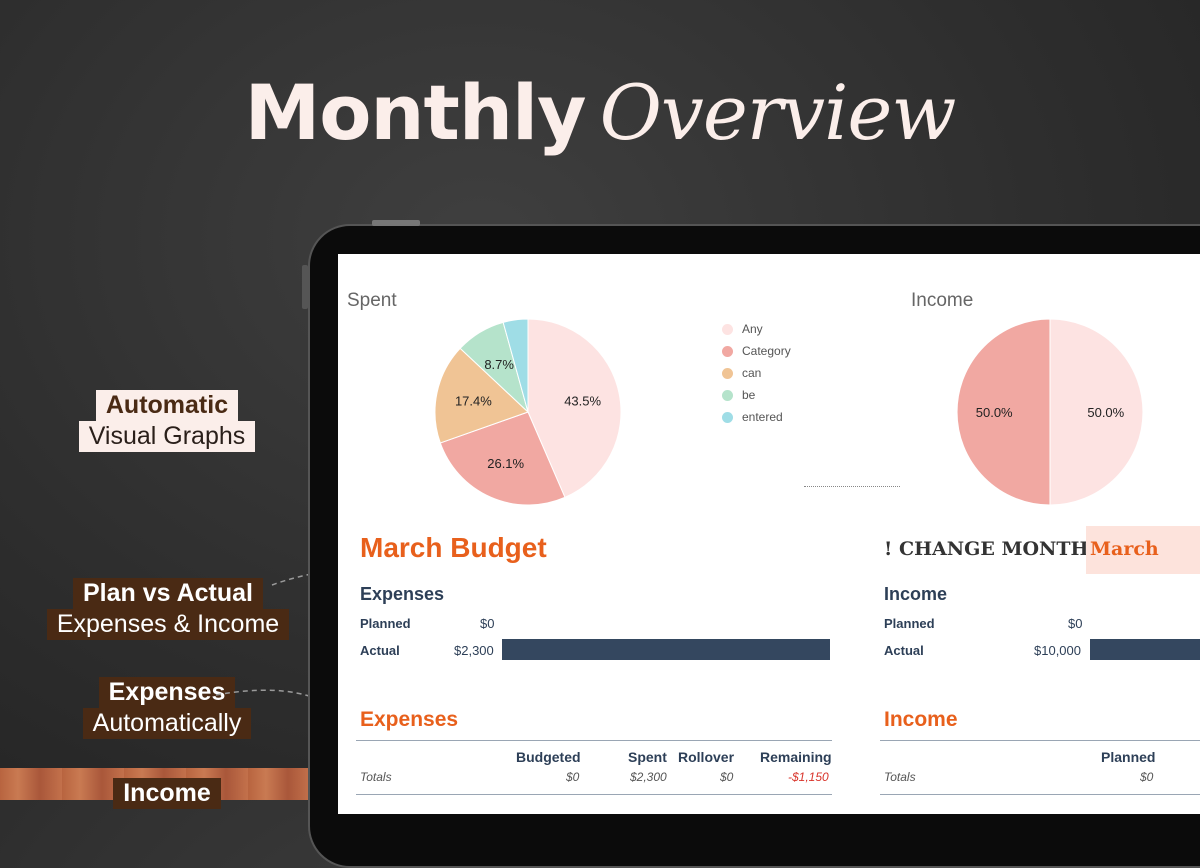  I want to click on col-planned: Planned, so click(1128, 757).